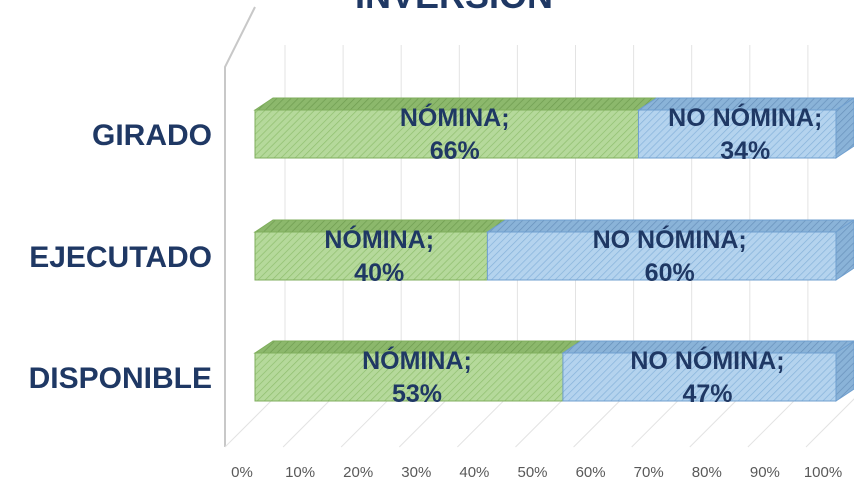  Describe the element at coordinates (242, 472) in the screenshot. I see `x-tick-label-0: 0%` at that location.